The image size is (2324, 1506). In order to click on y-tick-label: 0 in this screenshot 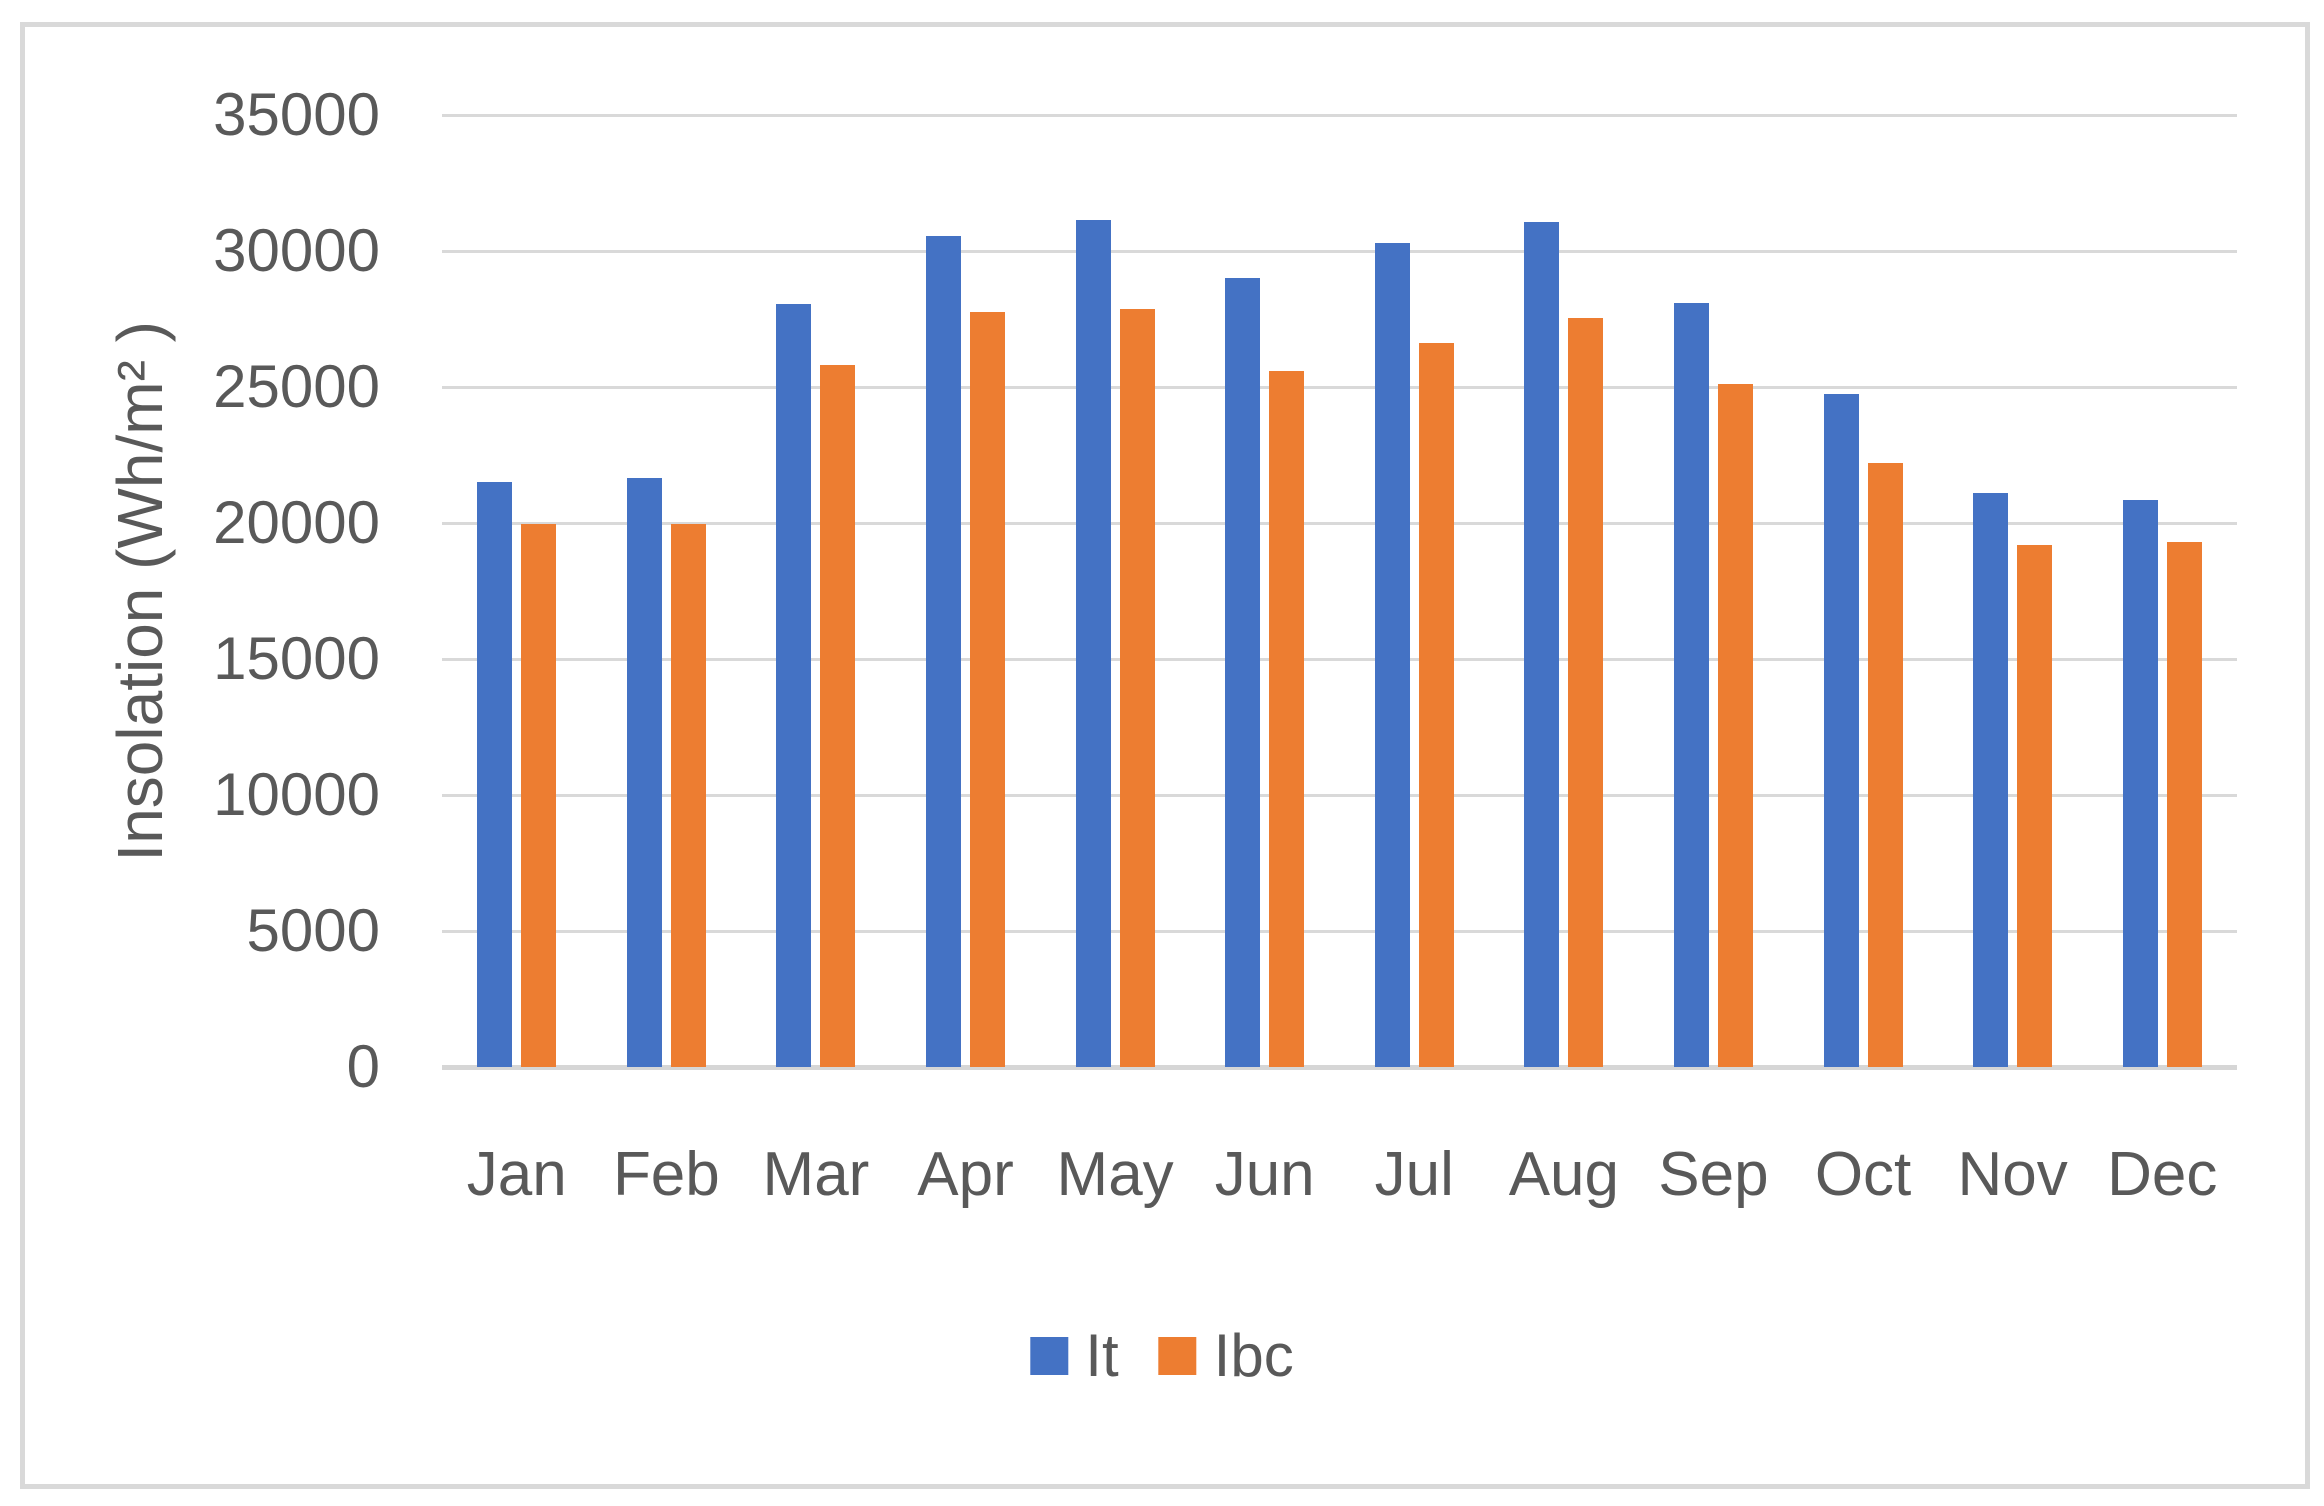, I will do `click(363, 1066)`.